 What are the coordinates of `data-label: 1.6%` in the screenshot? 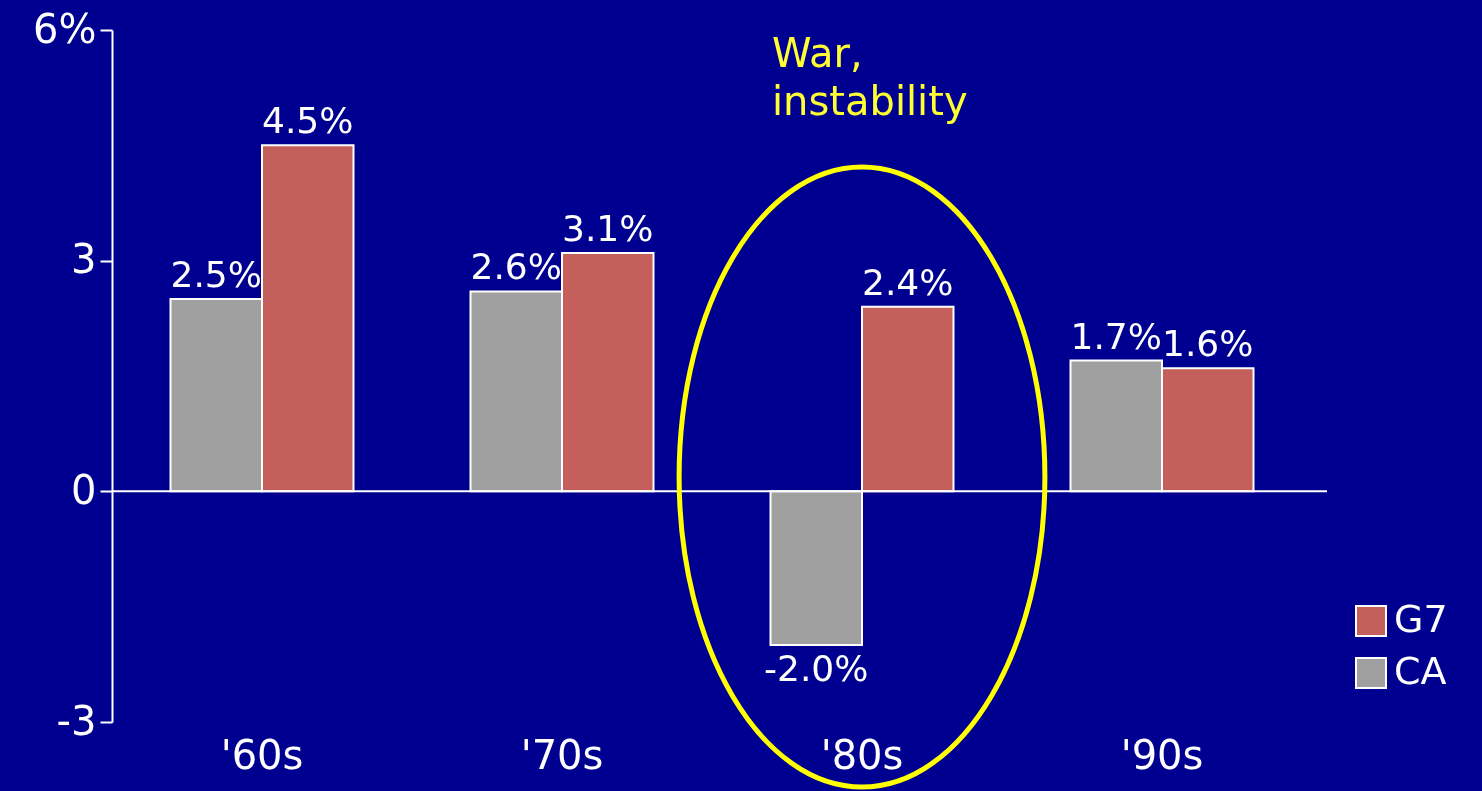 It's located at (1208, 344).